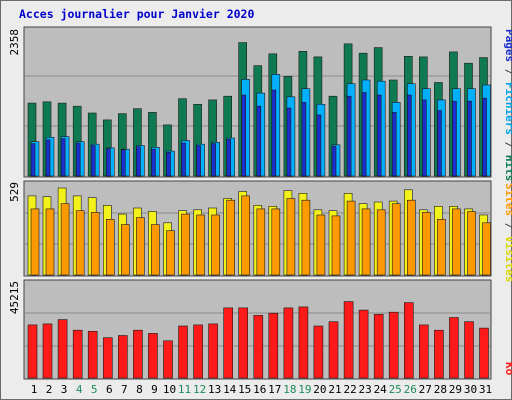 This screenshot has width=512, height=400. What do you see at coordinates (507, 168) in the screenshot?
I see `ylabel-hits: Hits` at bounding box center [507, 168].